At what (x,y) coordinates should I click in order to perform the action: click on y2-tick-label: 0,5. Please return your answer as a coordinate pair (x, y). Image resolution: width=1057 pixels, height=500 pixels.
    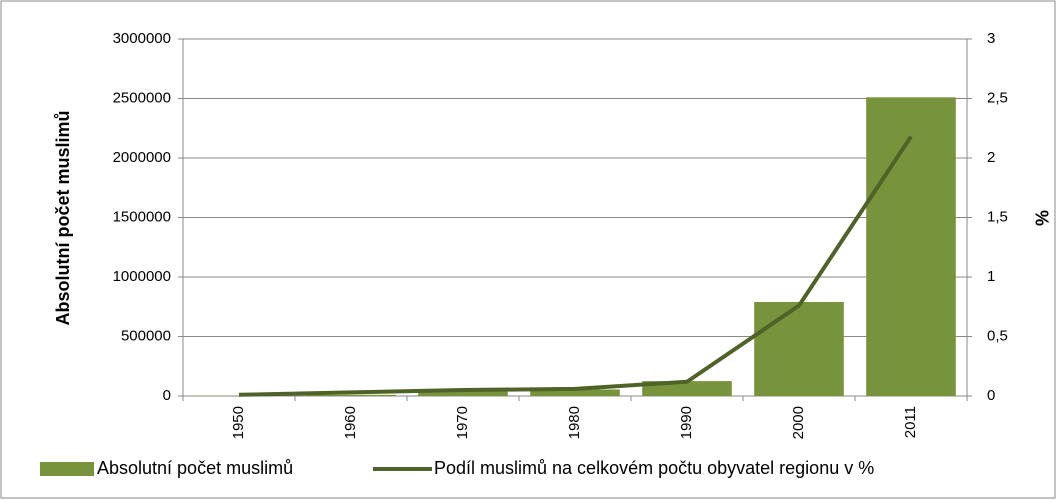
    Looking at the image, I should click on (997, 335).